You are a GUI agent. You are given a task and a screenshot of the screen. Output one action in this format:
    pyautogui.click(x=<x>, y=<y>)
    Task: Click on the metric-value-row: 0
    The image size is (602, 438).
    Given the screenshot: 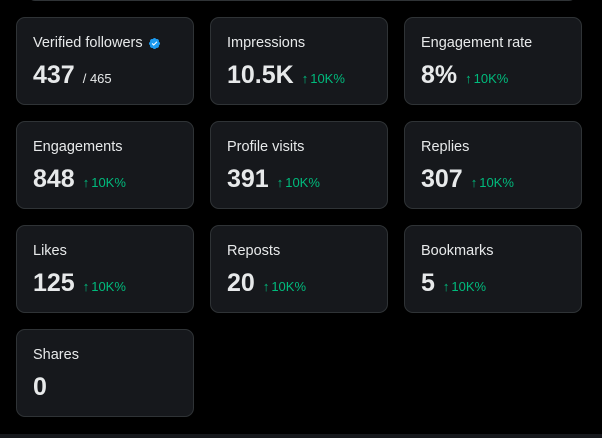 What is the action you would take?
    pyautogui.click(x=105, y=387)
    